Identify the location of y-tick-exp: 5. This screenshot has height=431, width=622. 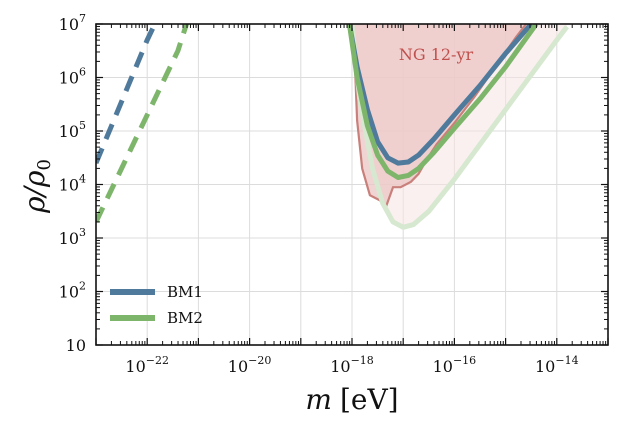
(82, 125).